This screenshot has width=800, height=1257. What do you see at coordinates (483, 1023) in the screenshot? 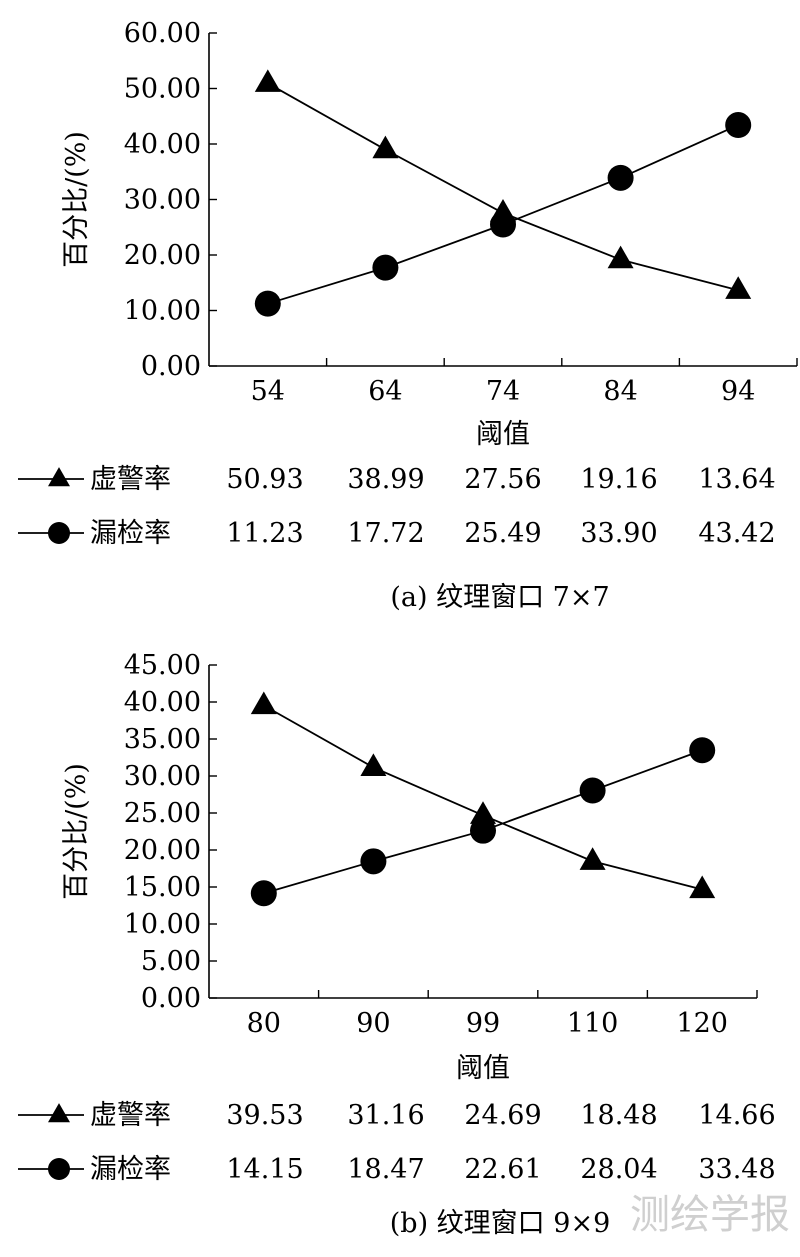
I see `x-tick-label: 99` at bounding box center [483, 1023].